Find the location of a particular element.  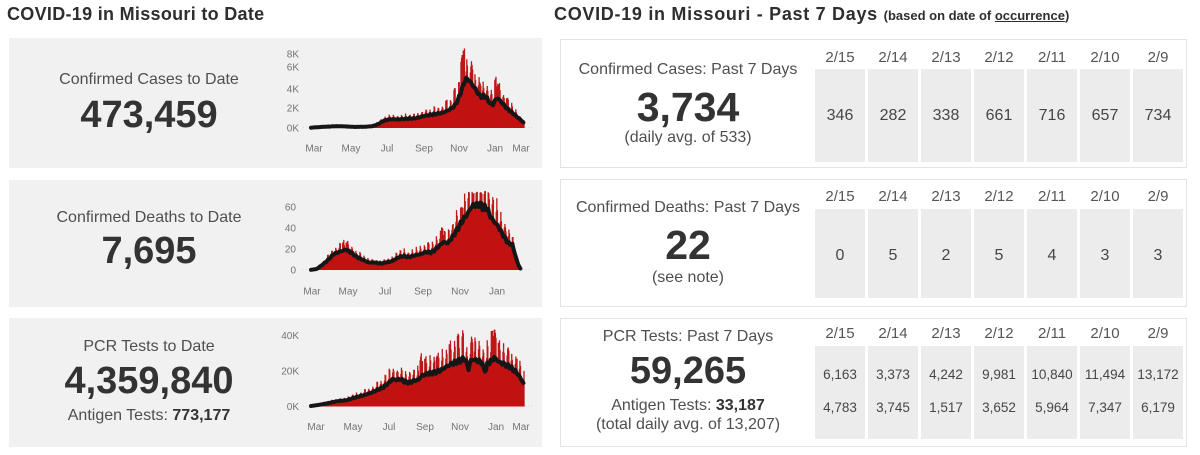

svg-text: 20 is located at coordinates (291, 250).